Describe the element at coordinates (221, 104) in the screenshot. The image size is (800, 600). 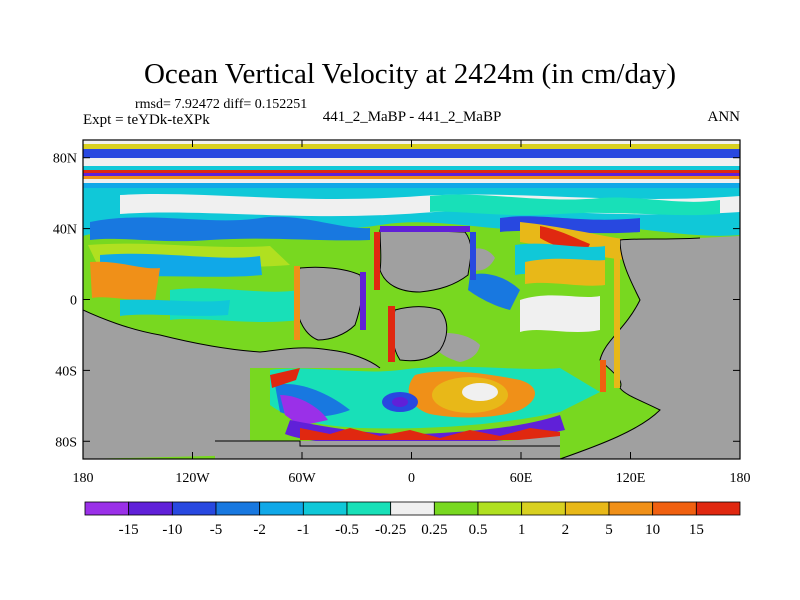
I see `stats-label: rmsd= 7.92472 diff= 0.152251` at that location.